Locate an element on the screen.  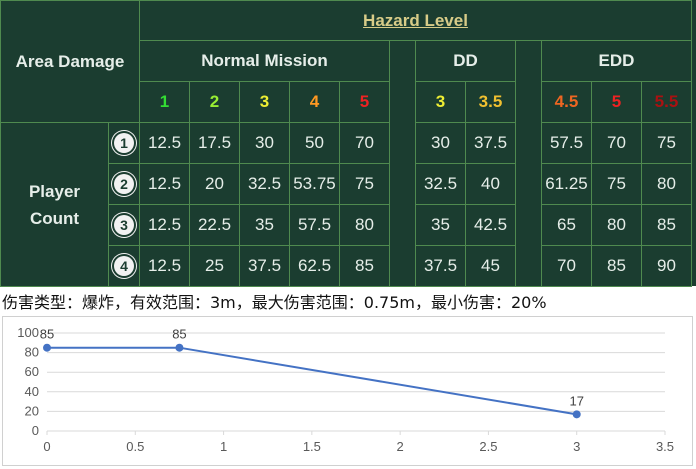
data-label: 17 is located at coordinates (576, 400).